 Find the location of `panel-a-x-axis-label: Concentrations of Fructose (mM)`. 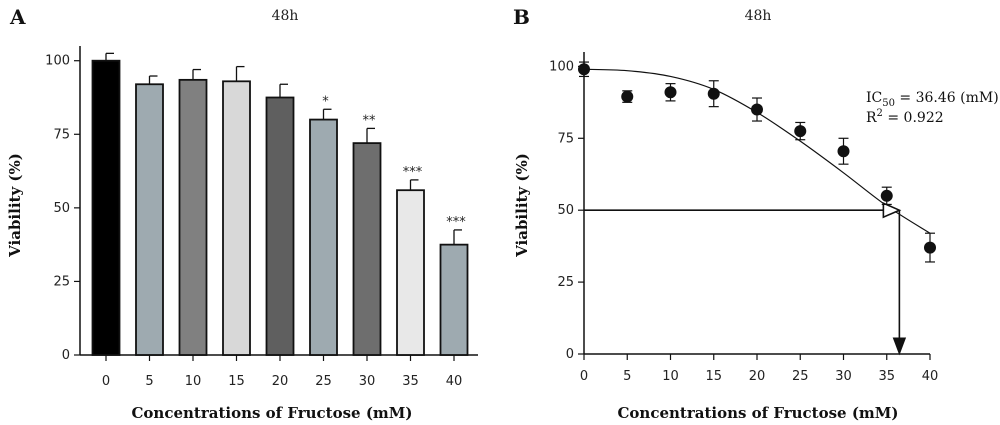

panel-a-x-axis-label: Concentrations of Fructose (mM) is located at coordinates (271, 413).